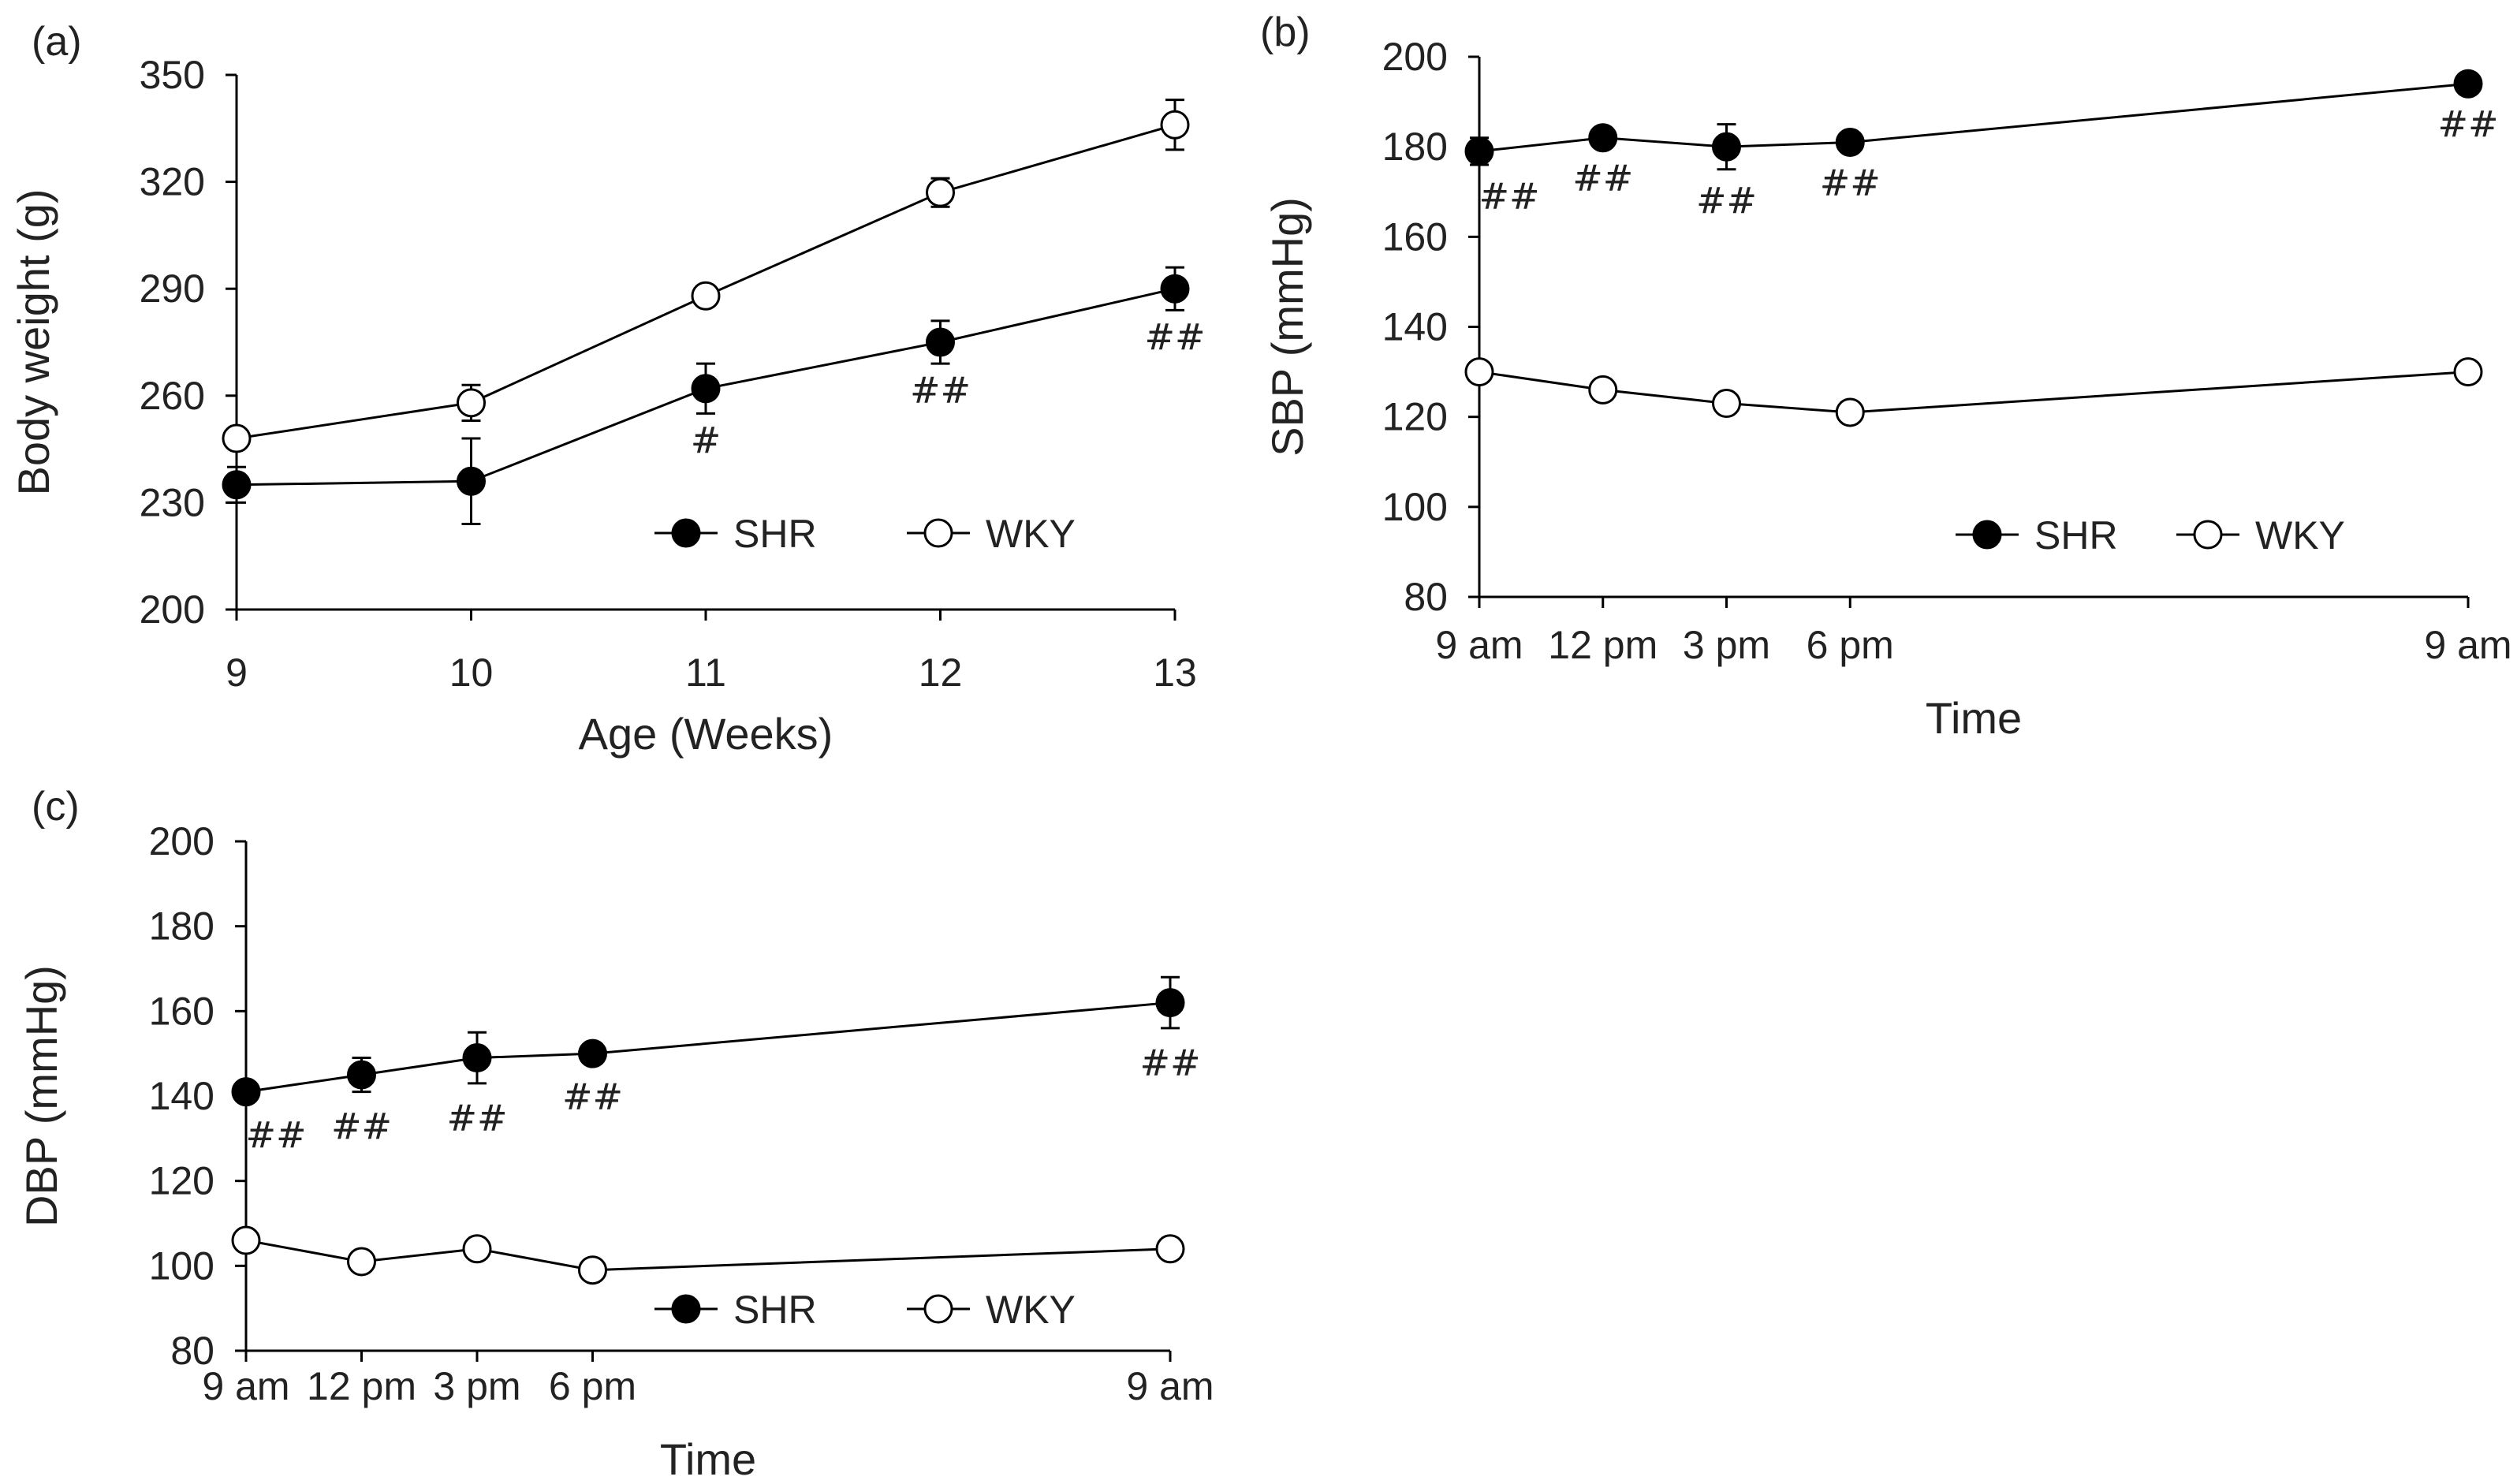  I want to click on panel-1-legend-label: SHR, so click(775, 534).